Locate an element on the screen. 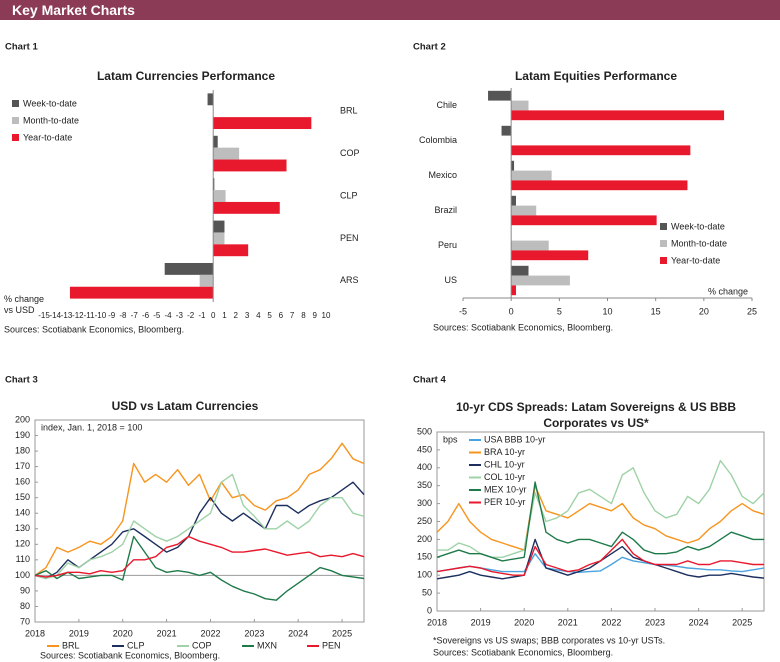 This screenshot has height=662, width=780. y-tick-label: 70 is located at coordinates (25, 621).